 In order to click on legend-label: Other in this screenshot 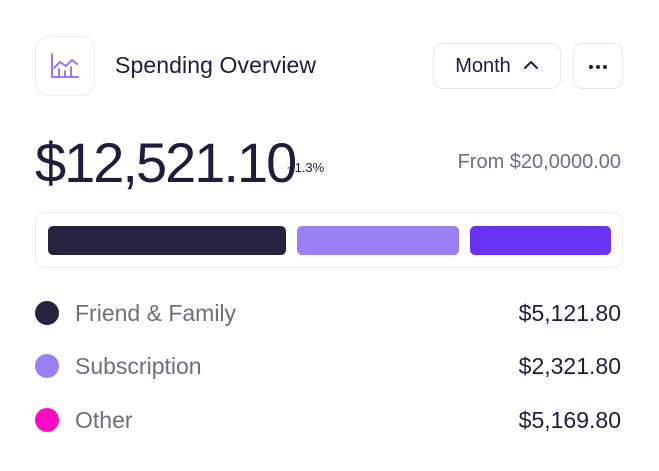, I will do `click(104, 420)`.